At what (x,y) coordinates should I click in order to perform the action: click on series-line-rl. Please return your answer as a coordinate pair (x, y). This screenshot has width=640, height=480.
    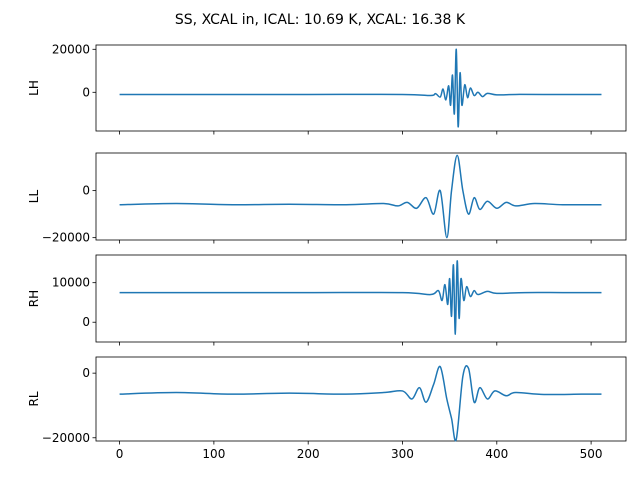
    Looking at the image, I should click on (360, 403).